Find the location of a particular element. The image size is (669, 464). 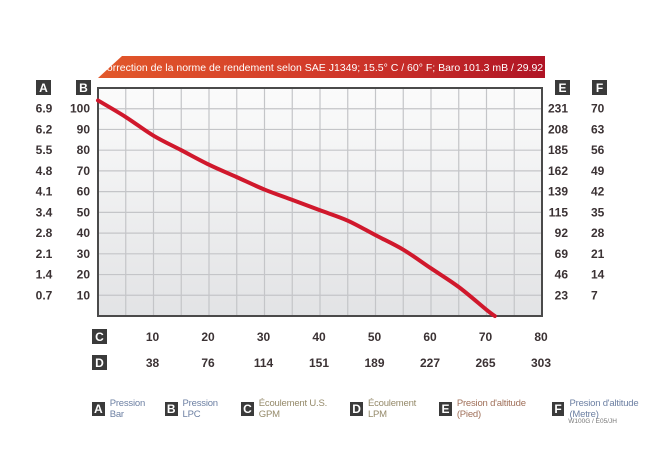

axis-e-tick: 46 is located at coordinates (562, 275).